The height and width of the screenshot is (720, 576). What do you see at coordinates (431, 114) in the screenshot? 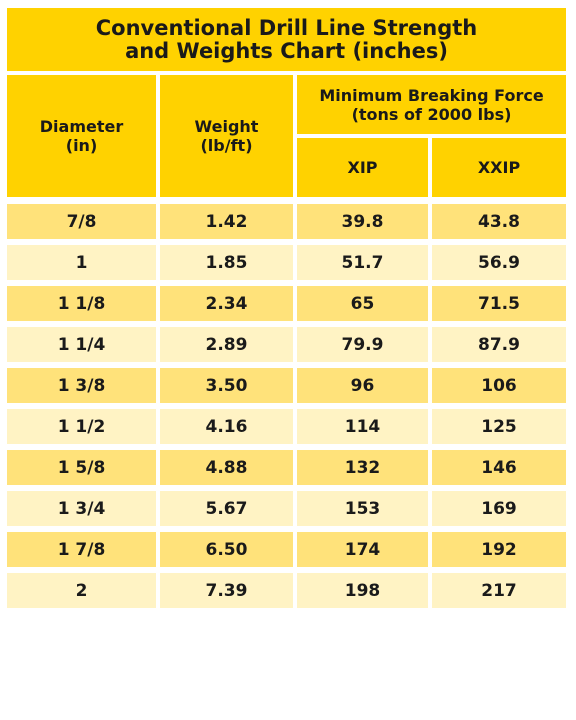
I see `header-mbf-unit: (tons of 2000 lbs)` at bounding box center [431, 114].